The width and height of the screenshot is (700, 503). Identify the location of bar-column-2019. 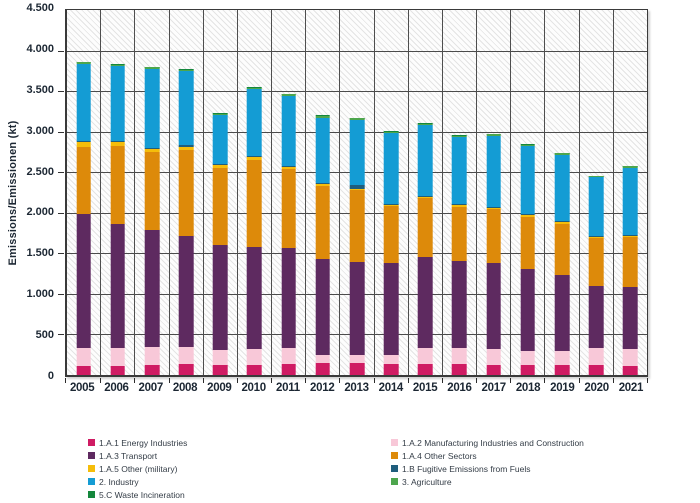
(562, 196).